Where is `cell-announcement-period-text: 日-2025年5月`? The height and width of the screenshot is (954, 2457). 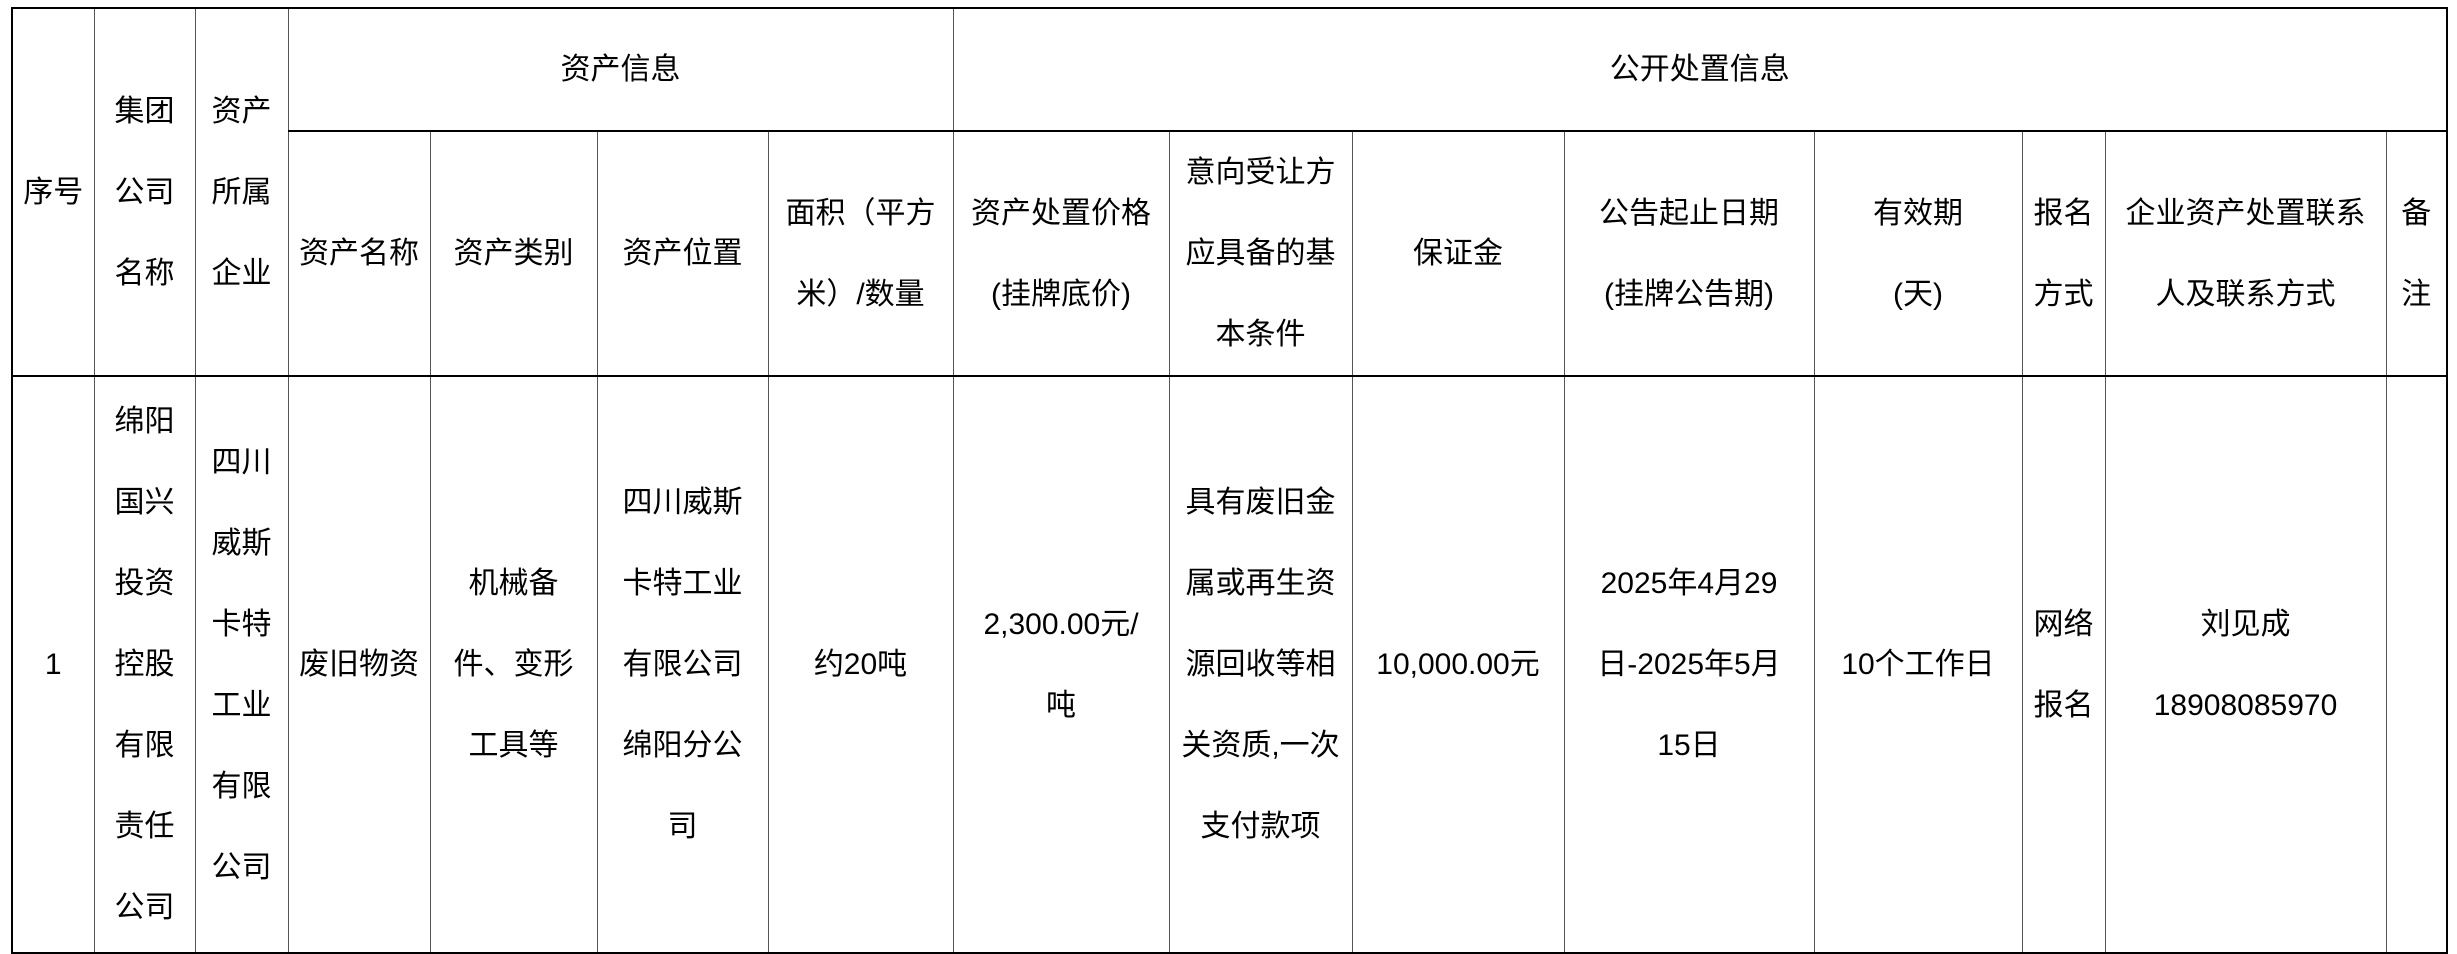
cell-announcement-period-text: 日-2025年5月 is located at coordinates (1689, 664).